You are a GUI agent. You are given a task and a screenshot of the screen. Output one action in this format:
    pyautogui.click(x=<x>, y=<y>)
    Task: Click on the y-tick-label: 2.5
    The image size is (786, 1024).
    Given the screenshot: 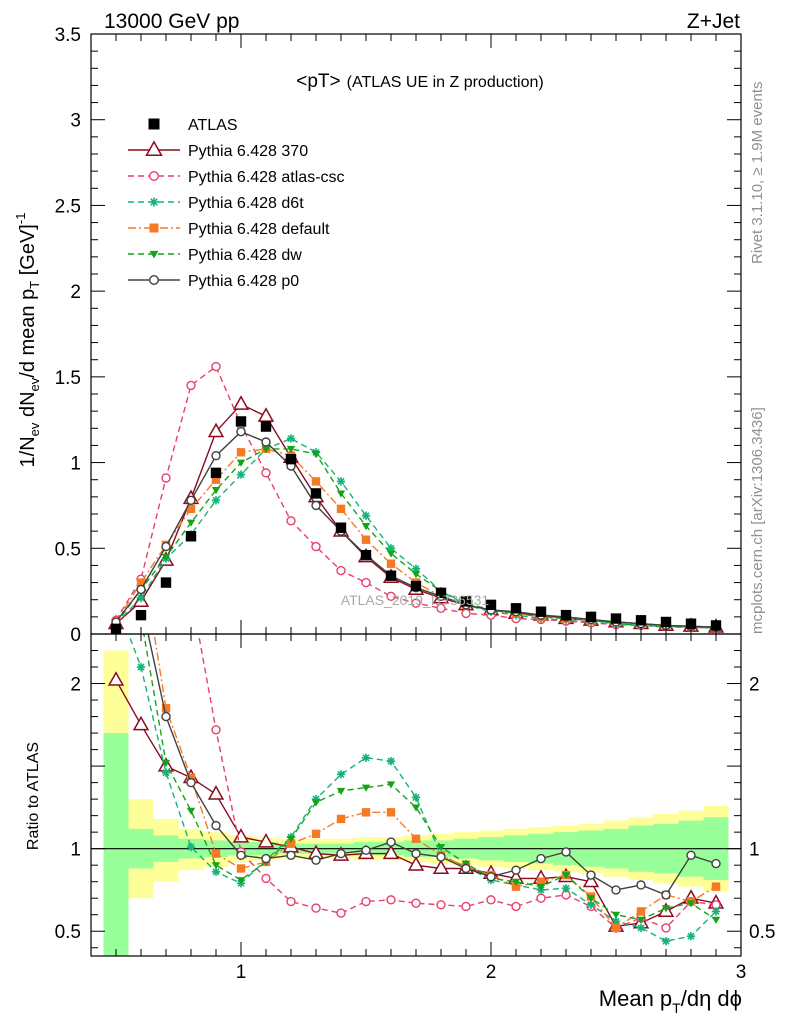 What is the action you would take?
    pyautogui.click(x=68, y=206)
    